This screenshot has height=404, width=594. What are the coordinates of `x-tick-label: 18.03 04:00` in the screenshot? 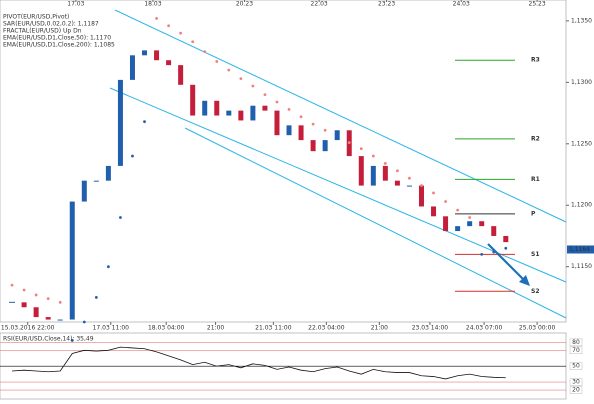 It's located at (166, 328).